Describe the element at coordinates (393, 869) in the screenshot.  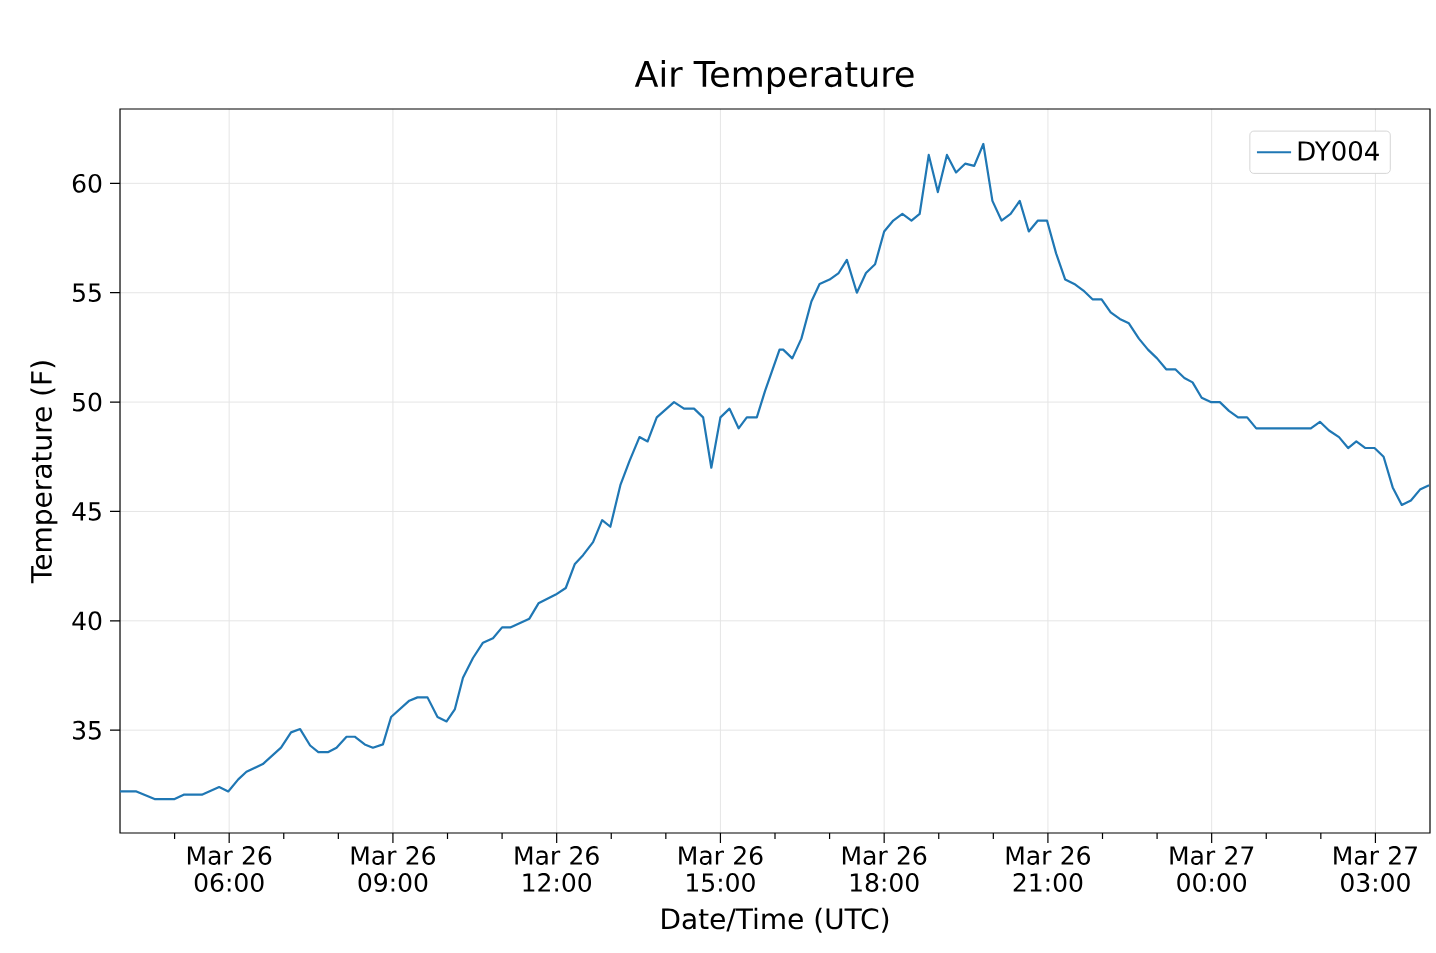
I see `x-tick-label: Mar 26 09:00` at that location.